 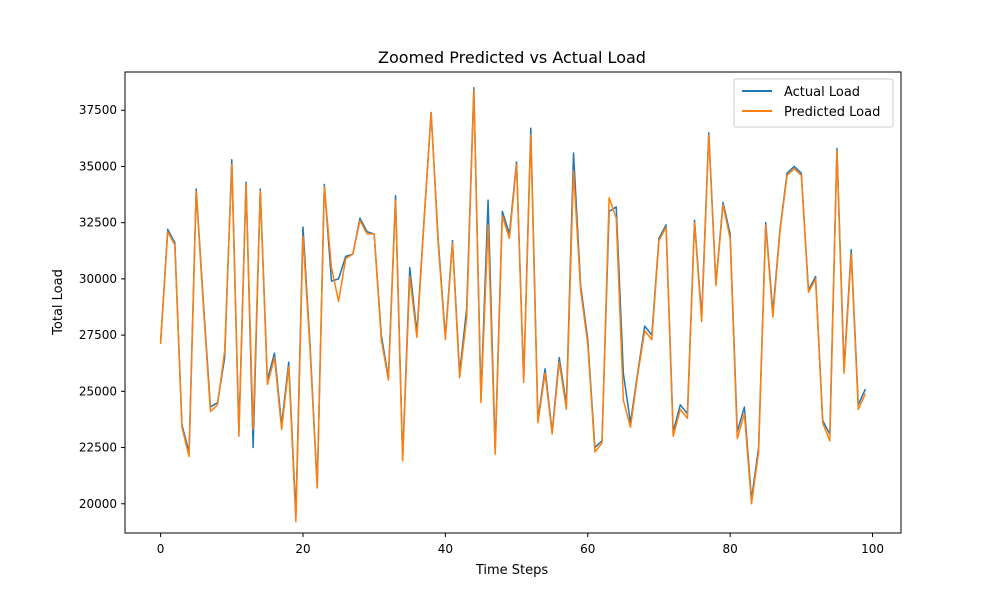 What do you see at coordinates (98, 391) in the screenshot?
I see `y-tick-label: 25000` at bounding box center [98, 391].